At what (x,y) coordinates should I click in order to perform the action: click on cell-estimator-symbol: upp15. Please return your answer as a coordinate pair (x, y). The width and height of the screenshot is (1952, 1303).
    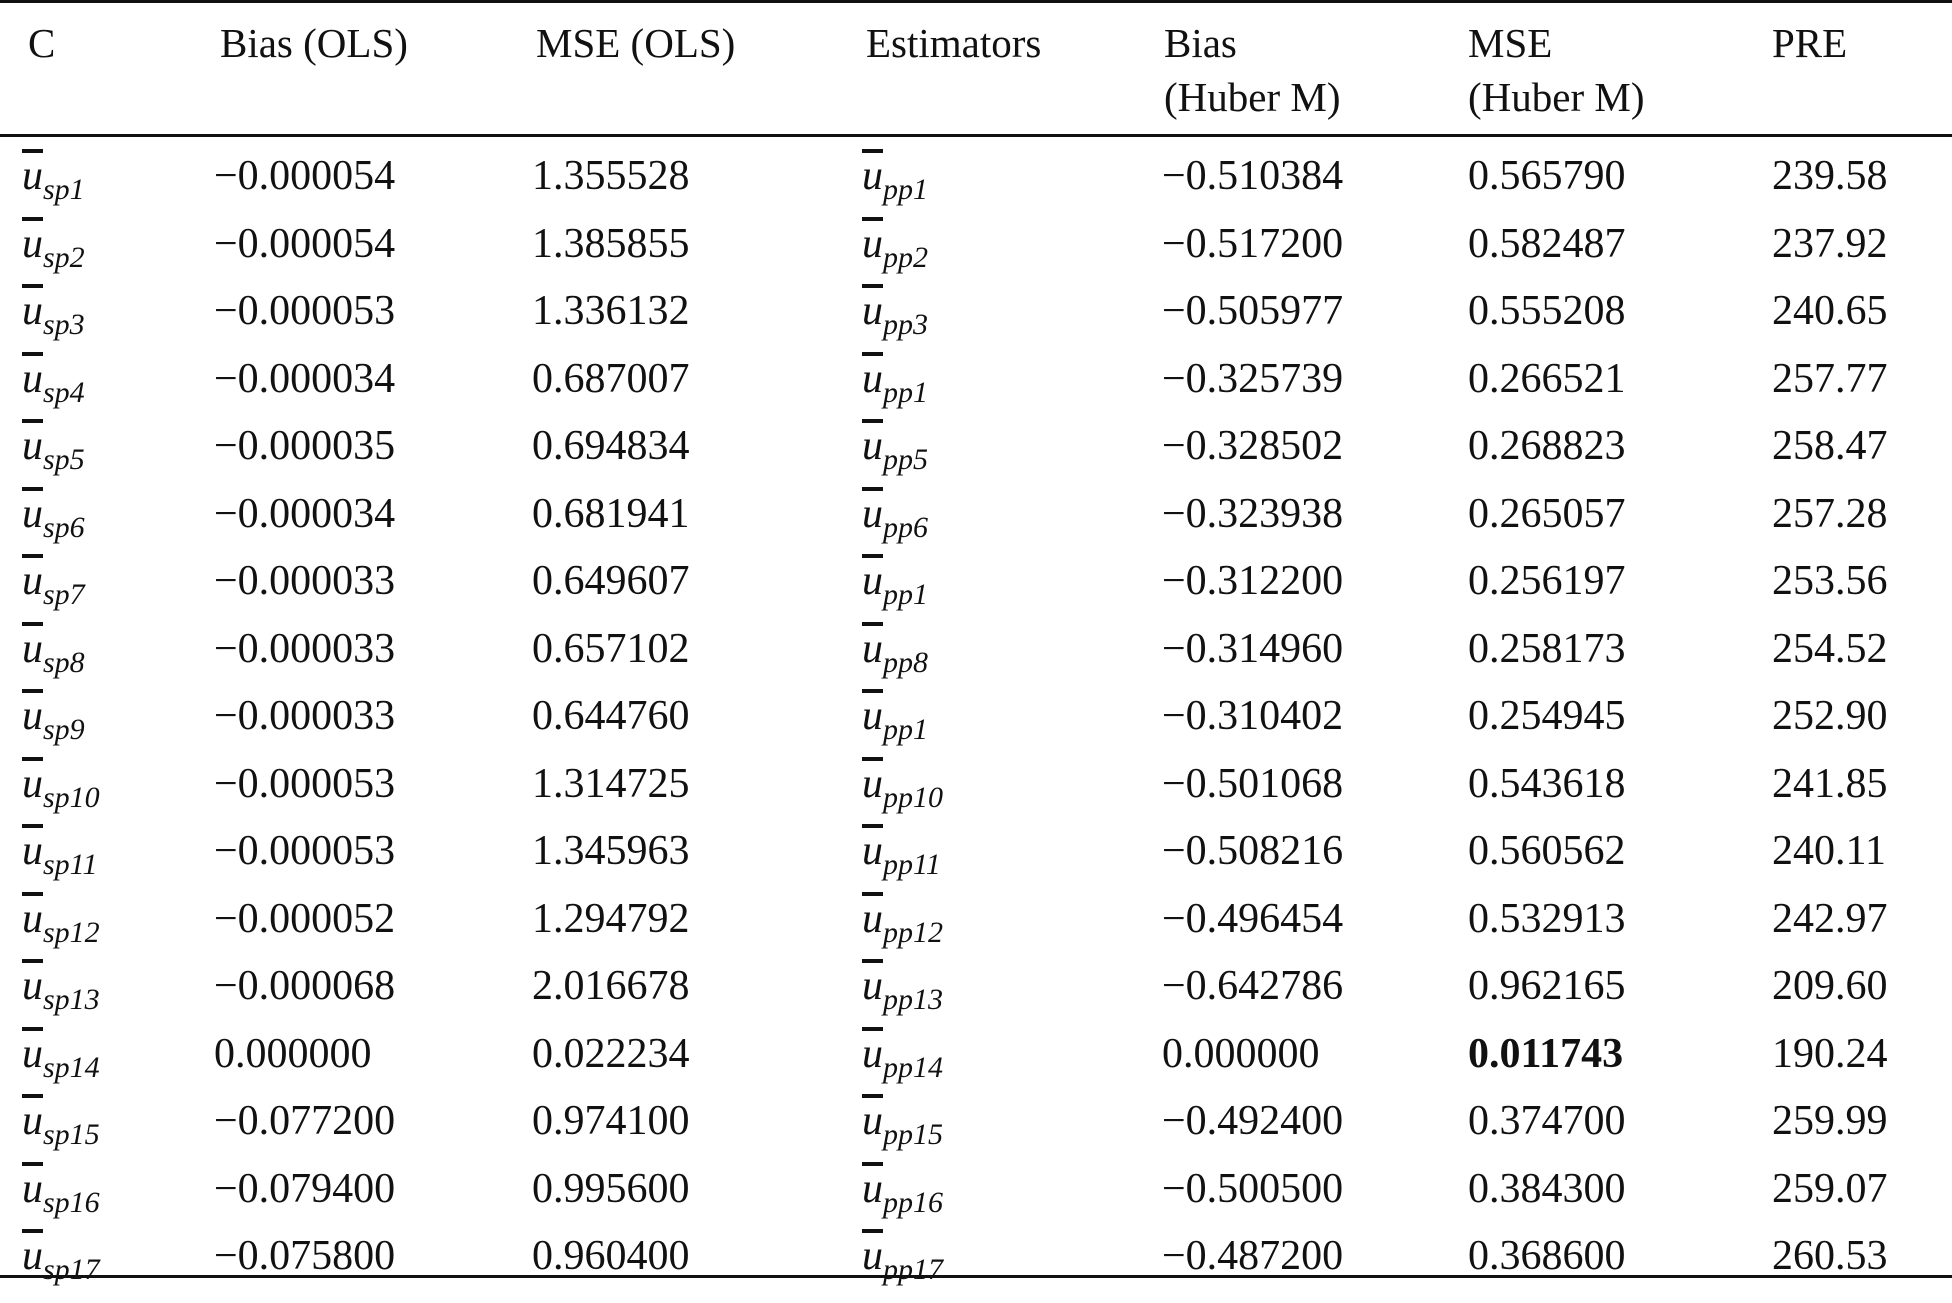
    Looking at the image, I should click on (902, 1128).